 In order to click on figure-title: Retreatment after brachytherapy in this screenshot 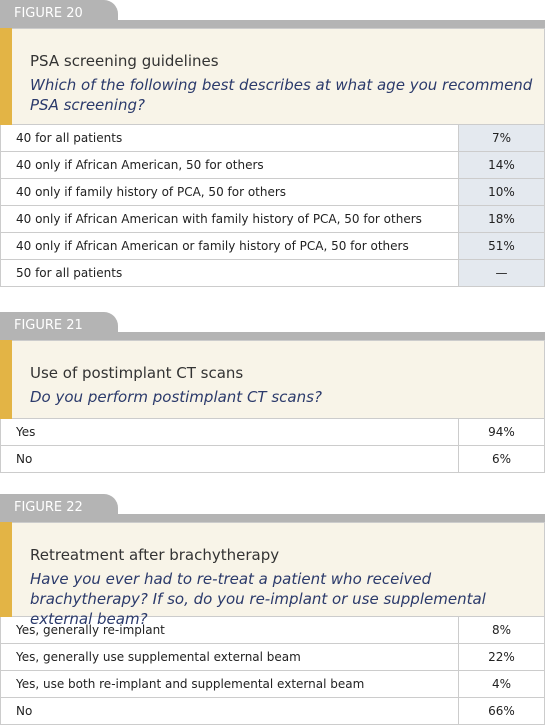, I will do `click(155, 555)`.